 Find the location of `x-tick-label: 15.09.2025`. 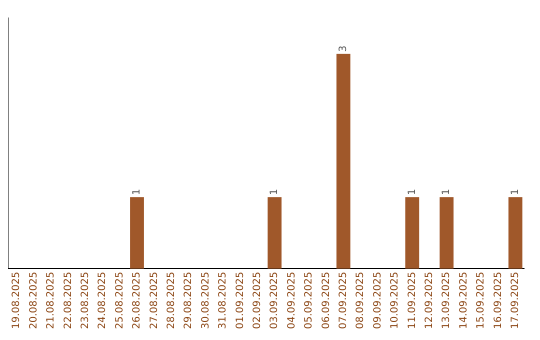

x-tick-label: 15.09.2025 is located at coordinates (481, 301).